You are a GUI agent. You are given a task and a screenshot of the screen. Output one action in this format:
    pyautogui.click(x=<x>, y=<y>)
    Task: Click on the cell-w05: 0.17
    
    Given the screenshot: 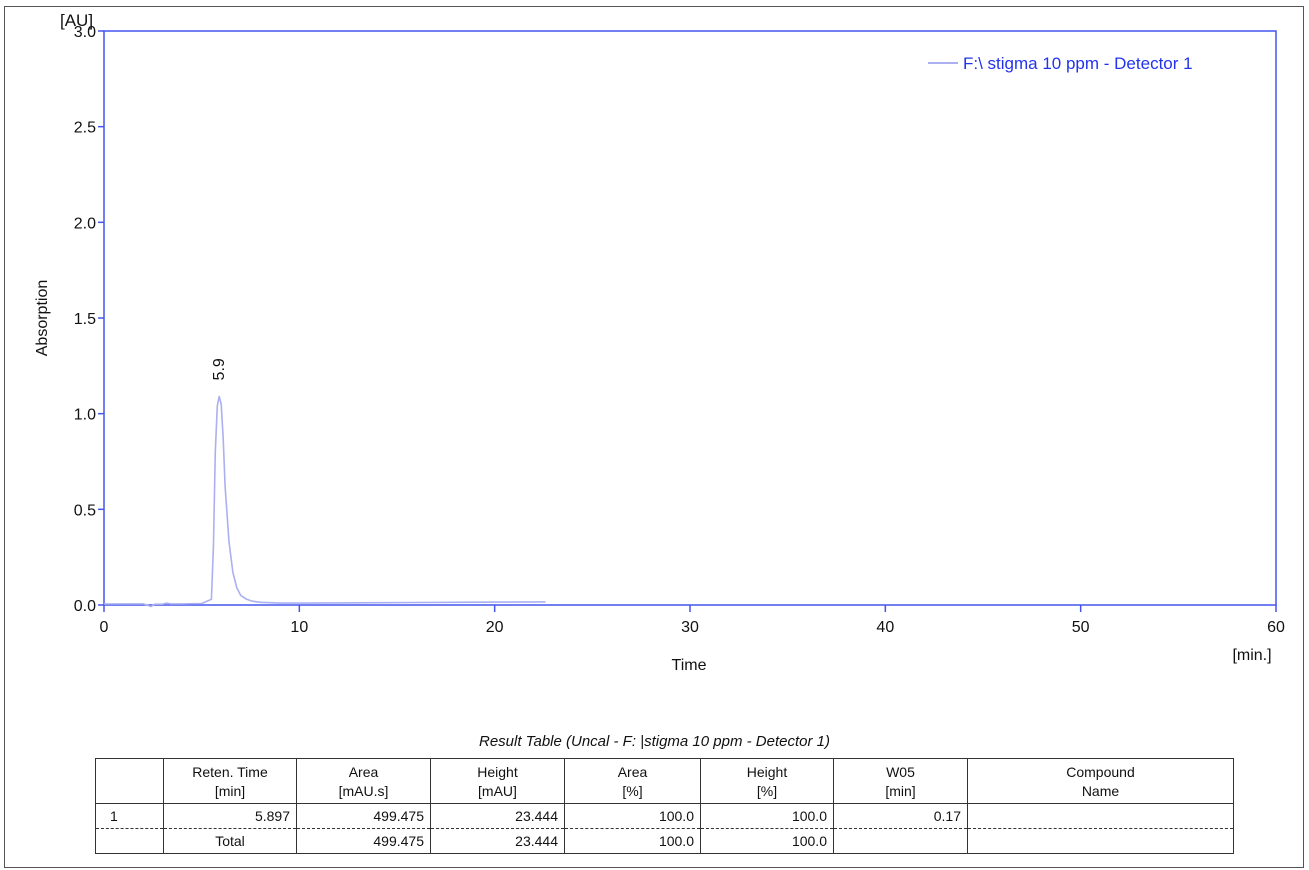 What is the action you would take?
    pyautogui.click(x=900, y=816)
    